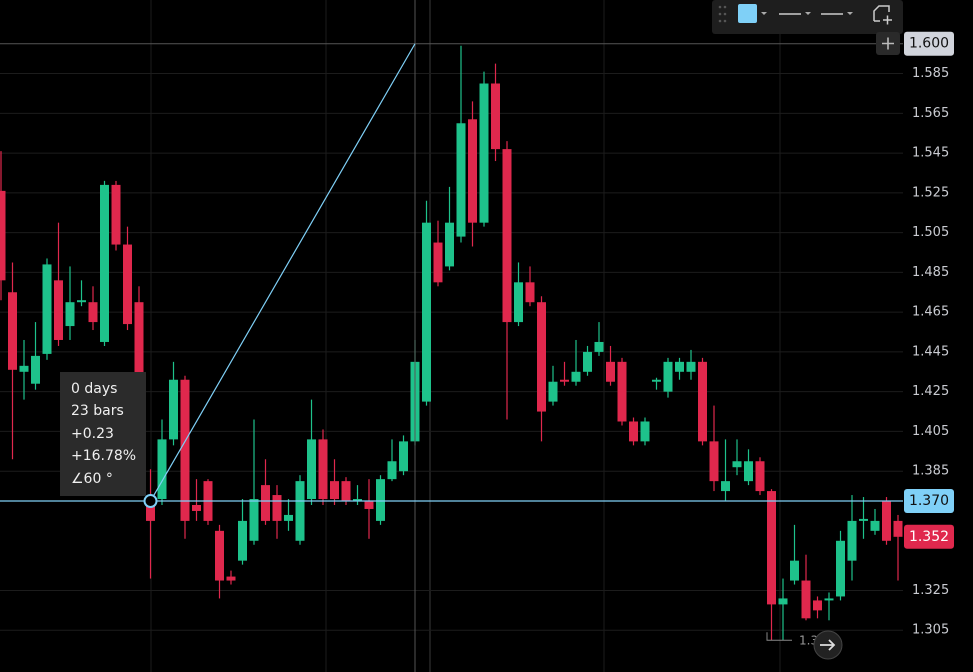  I want to click on tooltip-days: 0 days, so click(94, 389).